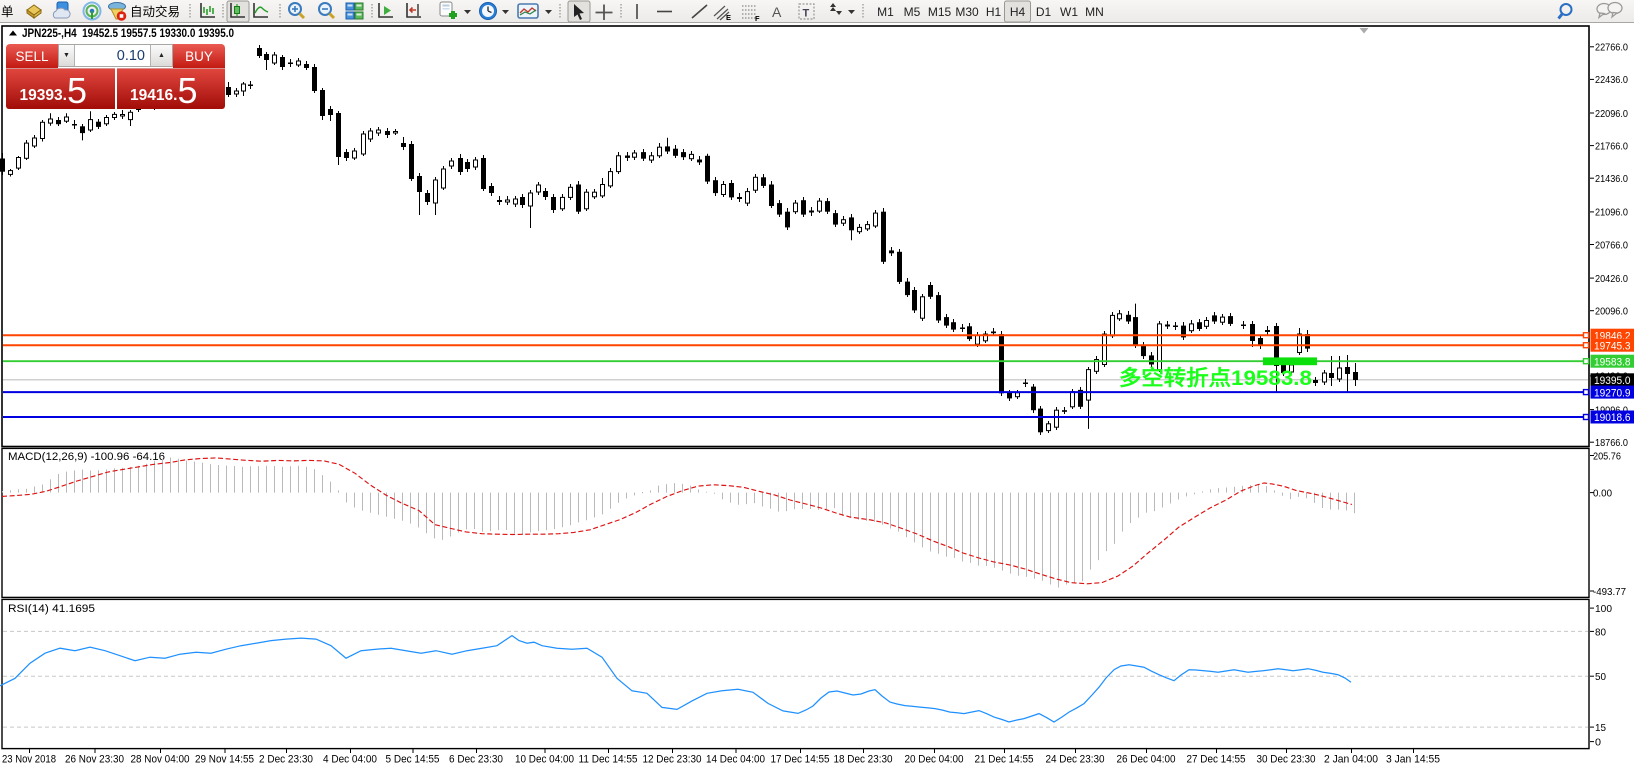  I want to click on svg-text: M1, so click(885, 12).